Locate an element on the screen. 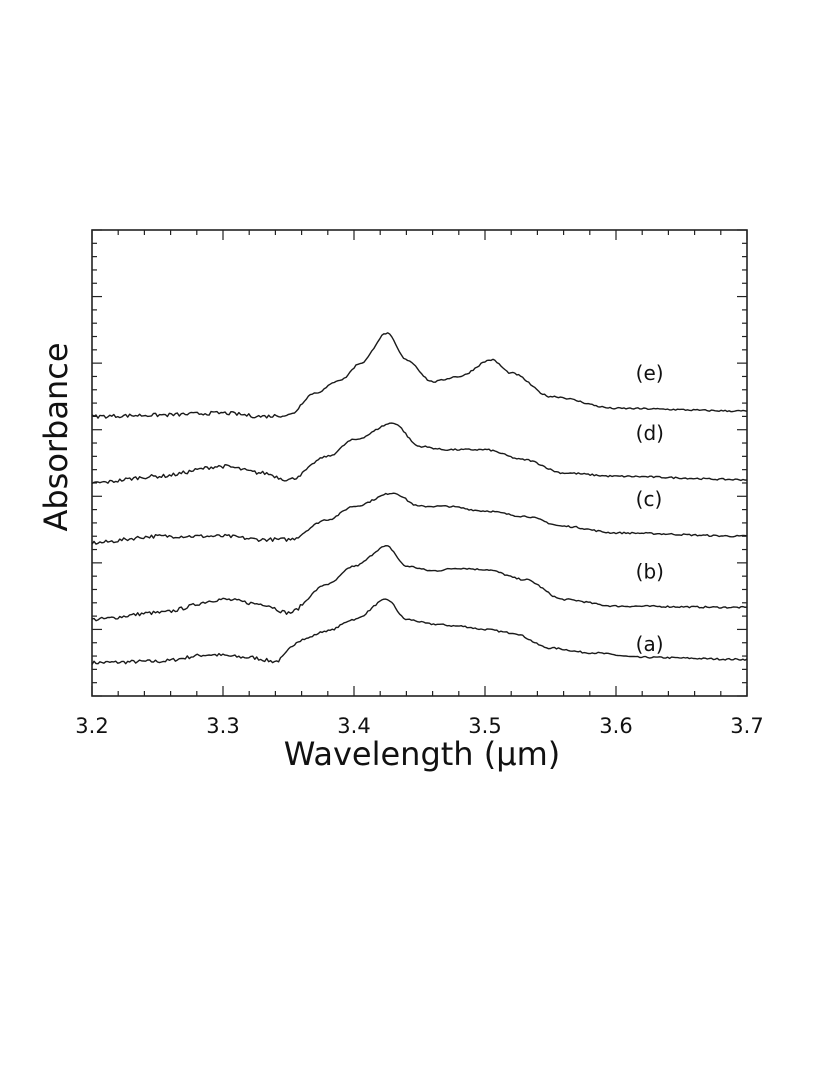 The height and width of the screenshot is (1075, 830). x-tick-label: 3.6 is located at coordinates (615, 726).